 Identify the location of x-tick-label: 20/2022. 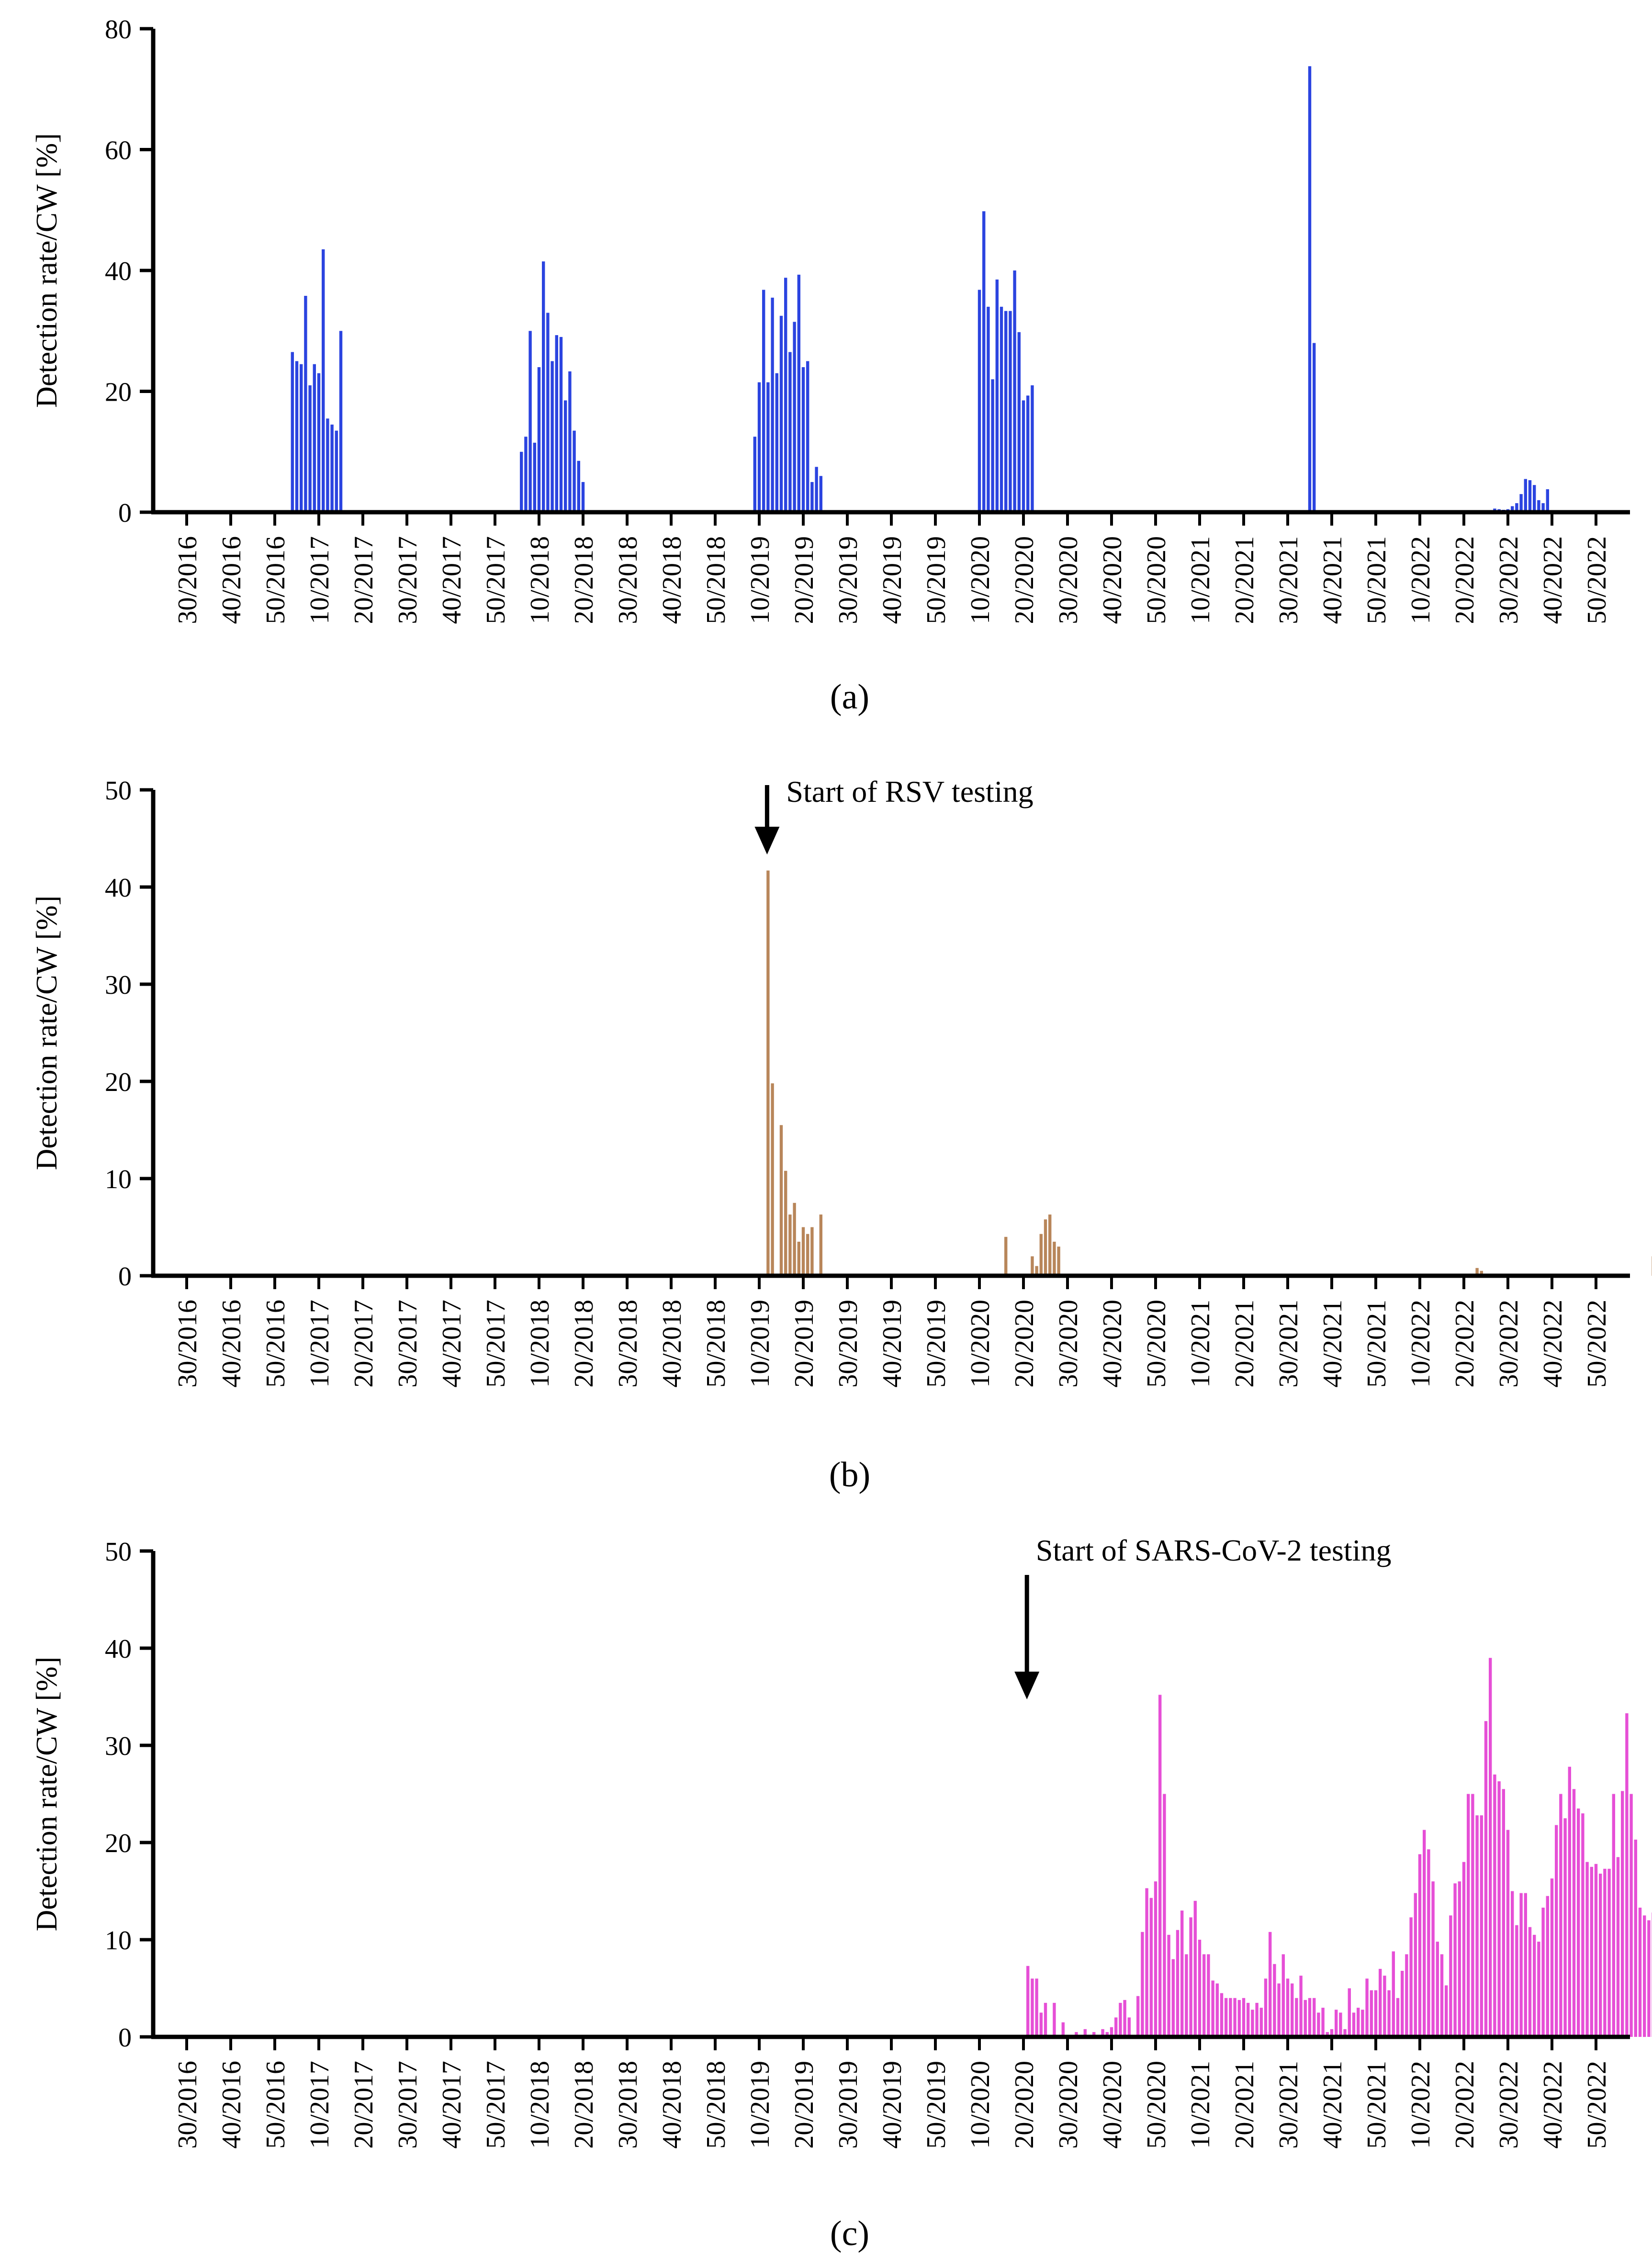
(1465, 580).